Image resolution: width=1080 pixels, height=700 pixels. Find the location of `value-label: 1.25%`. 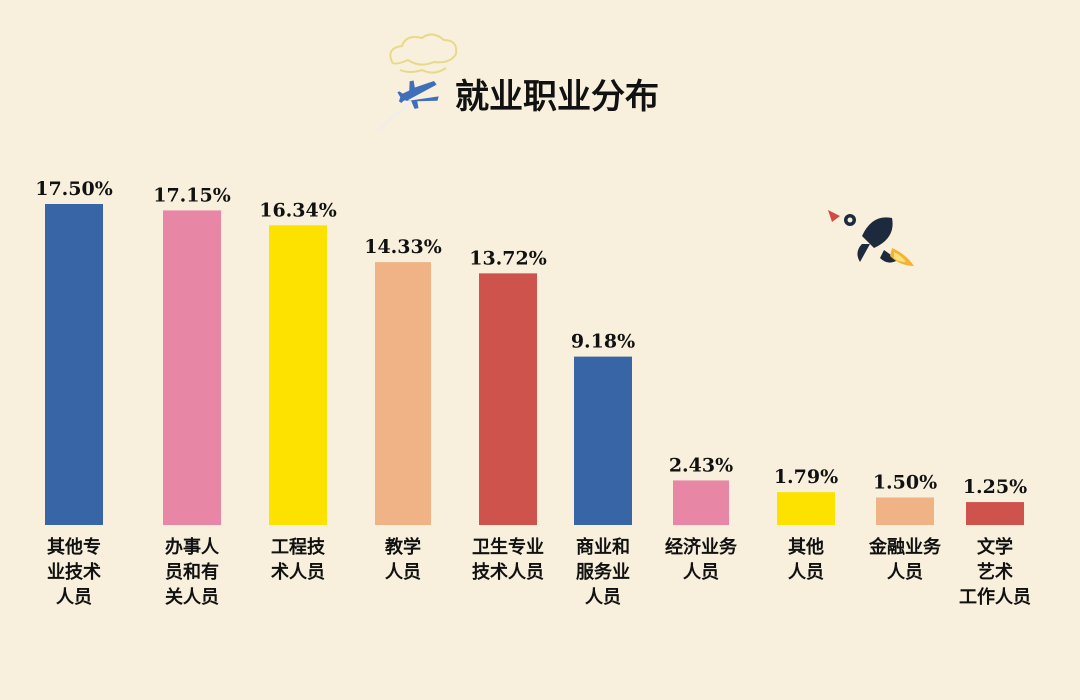

value-label: 1.25% is located at coordinates (995, 487).